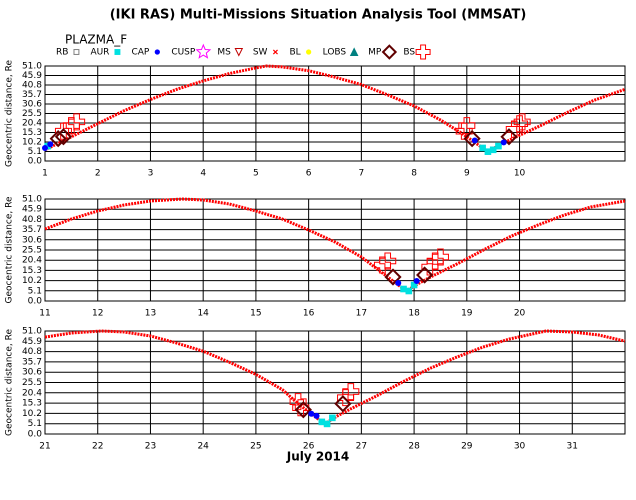  What do you see at coordinates (255, 314) in the screenshot?
I see `x-tick-label: 15` at bounding box center [255, 314].